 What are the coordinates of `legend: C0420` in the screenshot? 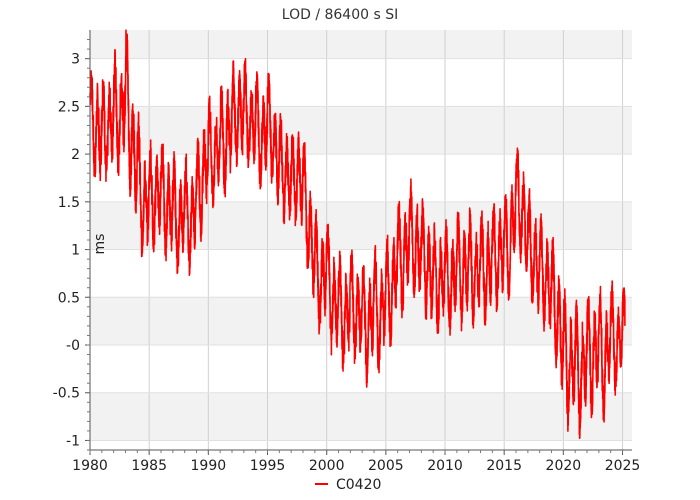 It's located at (348, 485).